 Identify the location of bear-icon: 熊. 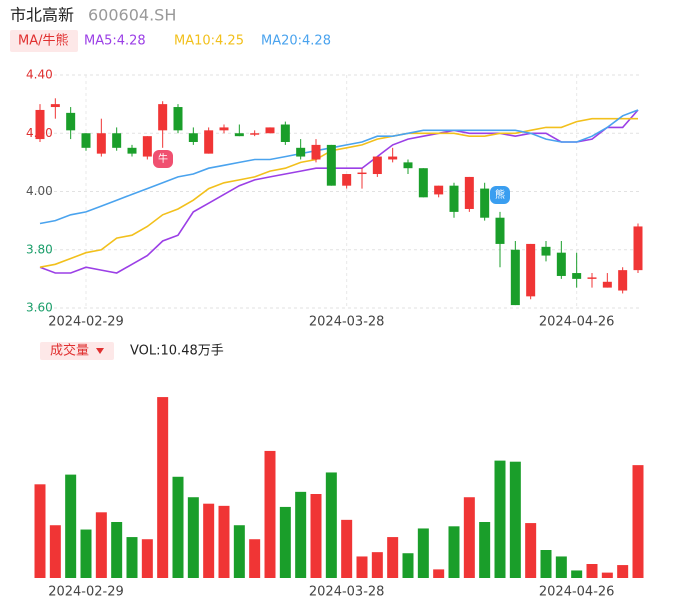
(500, 195).